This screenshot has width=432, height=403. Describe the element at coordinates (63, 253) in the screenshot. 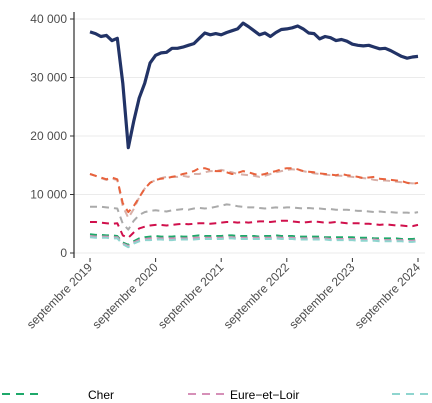

I see `y-tick-label-0: 0` at that location.